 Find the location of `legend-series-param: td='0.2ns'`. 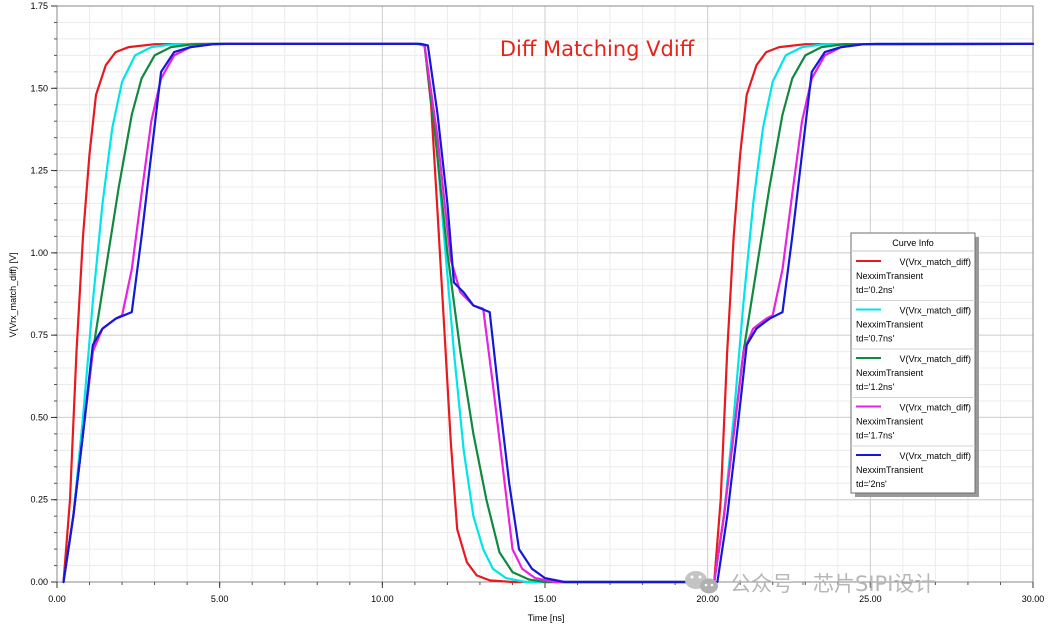

legend-series-param: td='0.2ns' is located at coordinates (875, 290).